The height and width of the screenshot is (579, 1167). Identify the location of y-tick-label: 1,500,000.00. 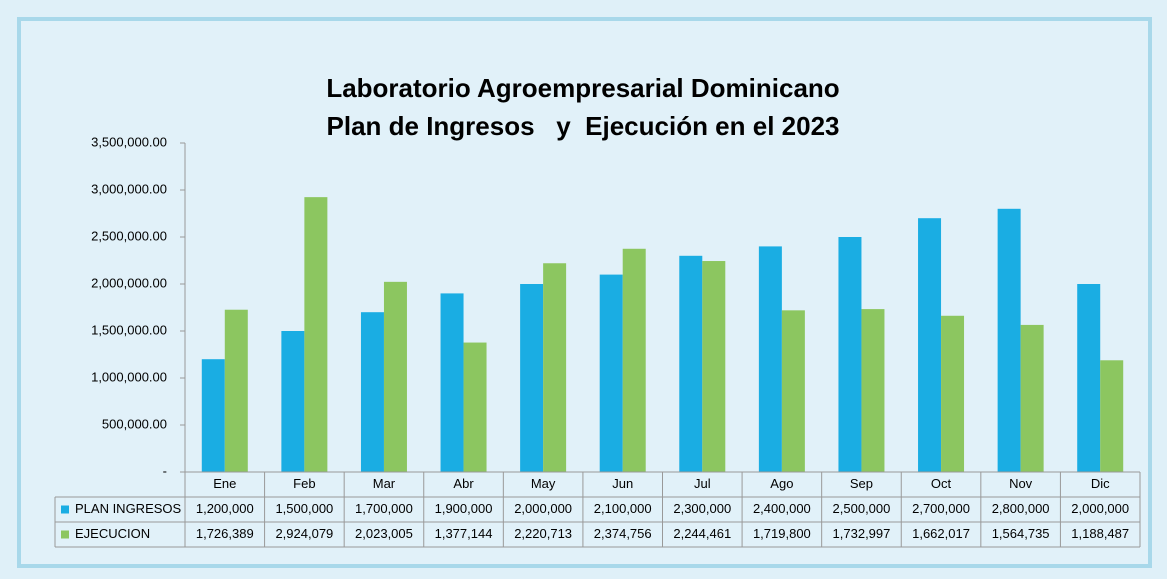
(129, 329).